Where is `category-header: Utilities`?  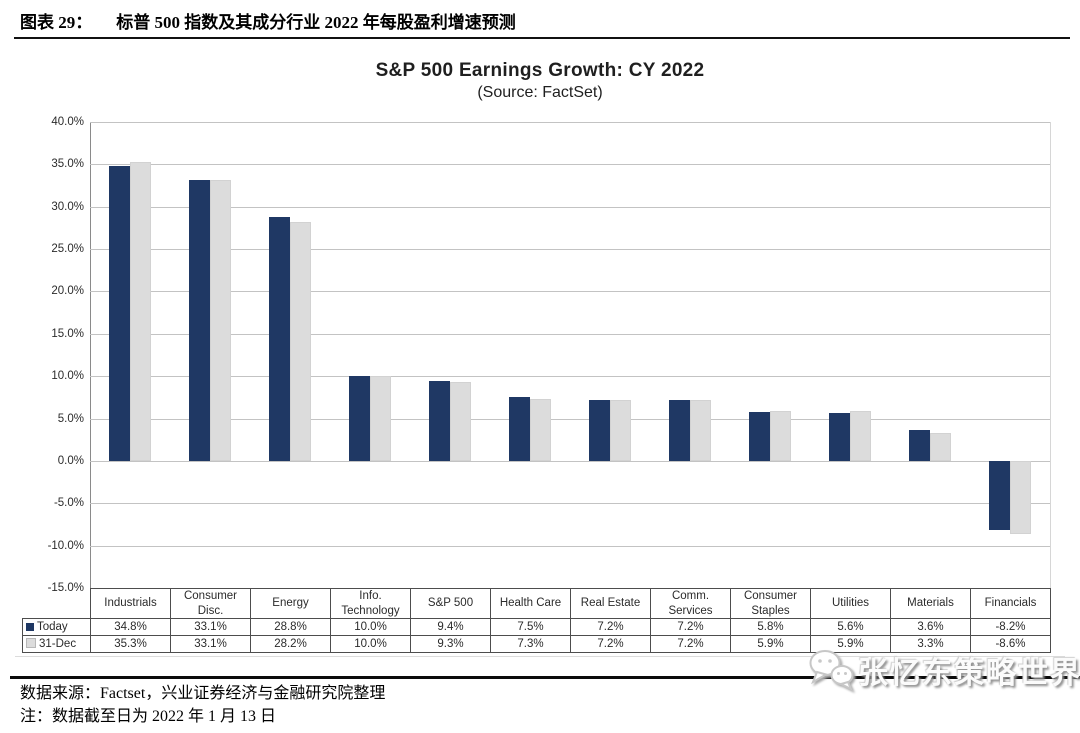 category-header: Utilities is located at coordinates (850, 603).